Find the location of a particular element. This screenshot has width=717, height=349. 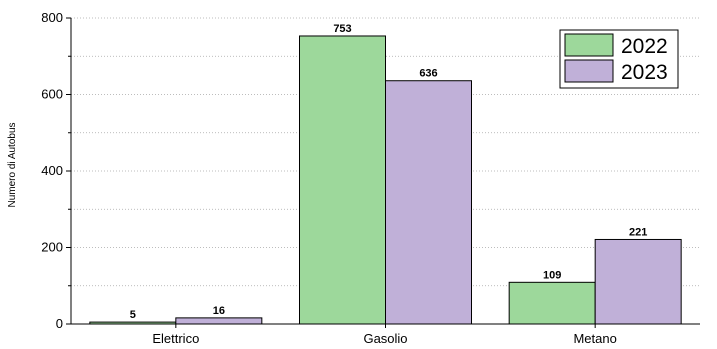

bar-2022-metano is located at coordinates (552, 303).